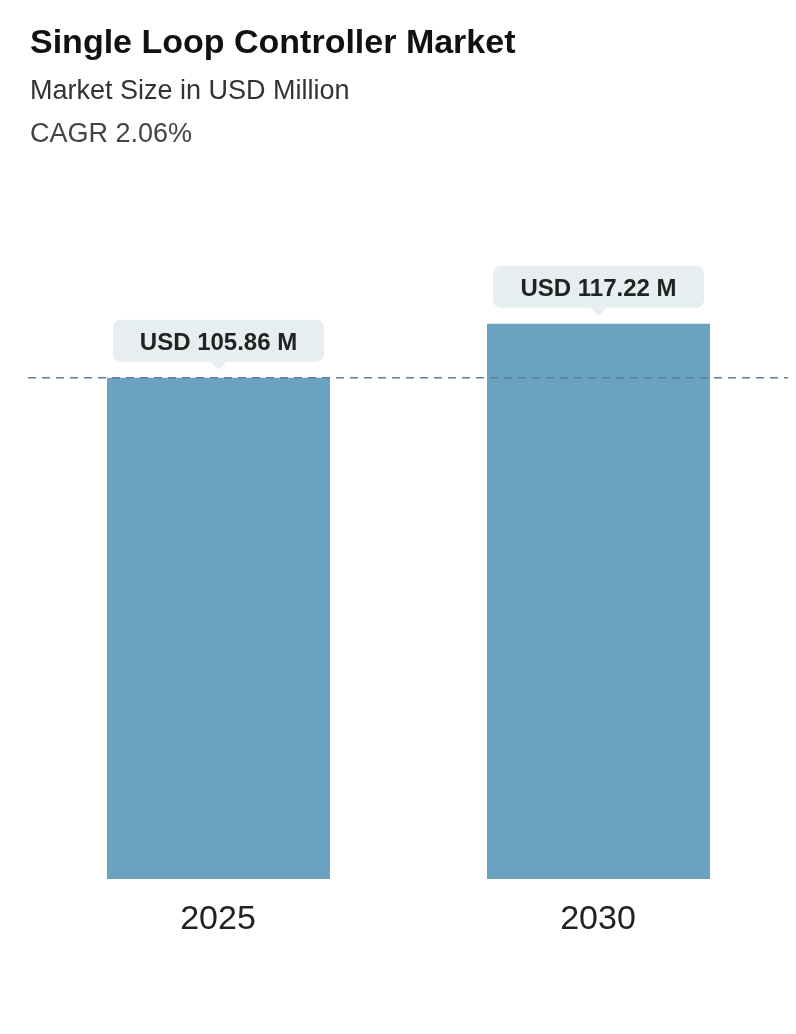 The height and width of the screenshot is (1034, 796). I want to click on x-tick-label: 2030, so click(598, 917).